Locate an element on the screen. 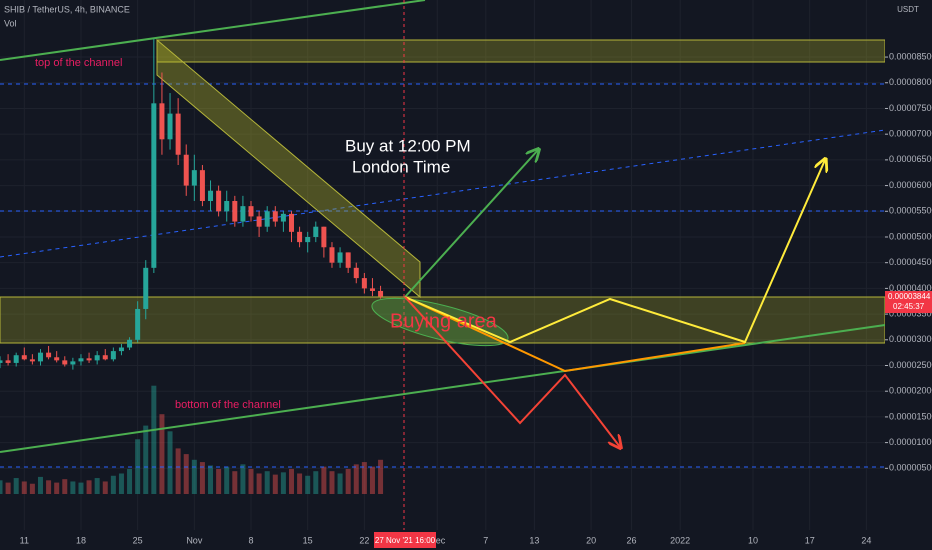  y-tick-label: 0.00003000 is located at coordinates (910, 339).